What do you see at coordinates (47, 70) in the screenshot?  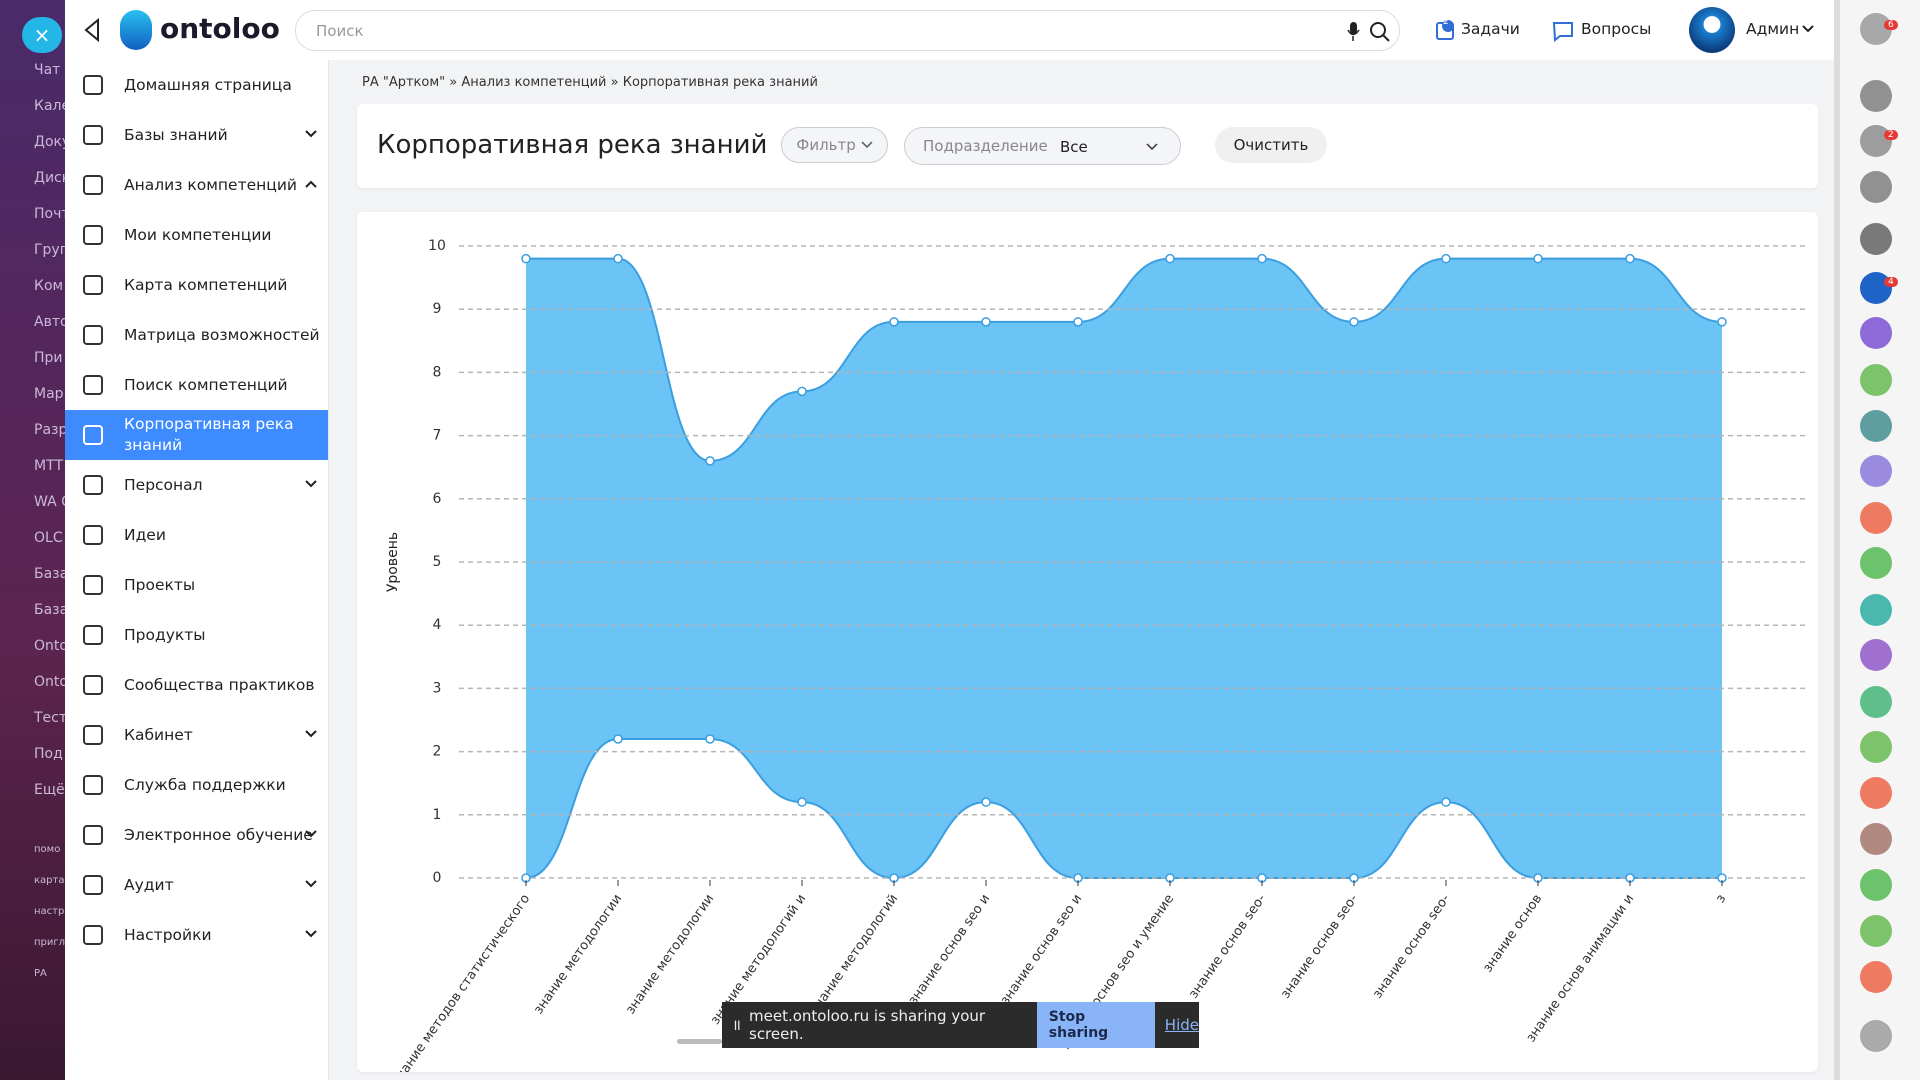 I see `strip-item: Чат` at bounding box center [47, 70].